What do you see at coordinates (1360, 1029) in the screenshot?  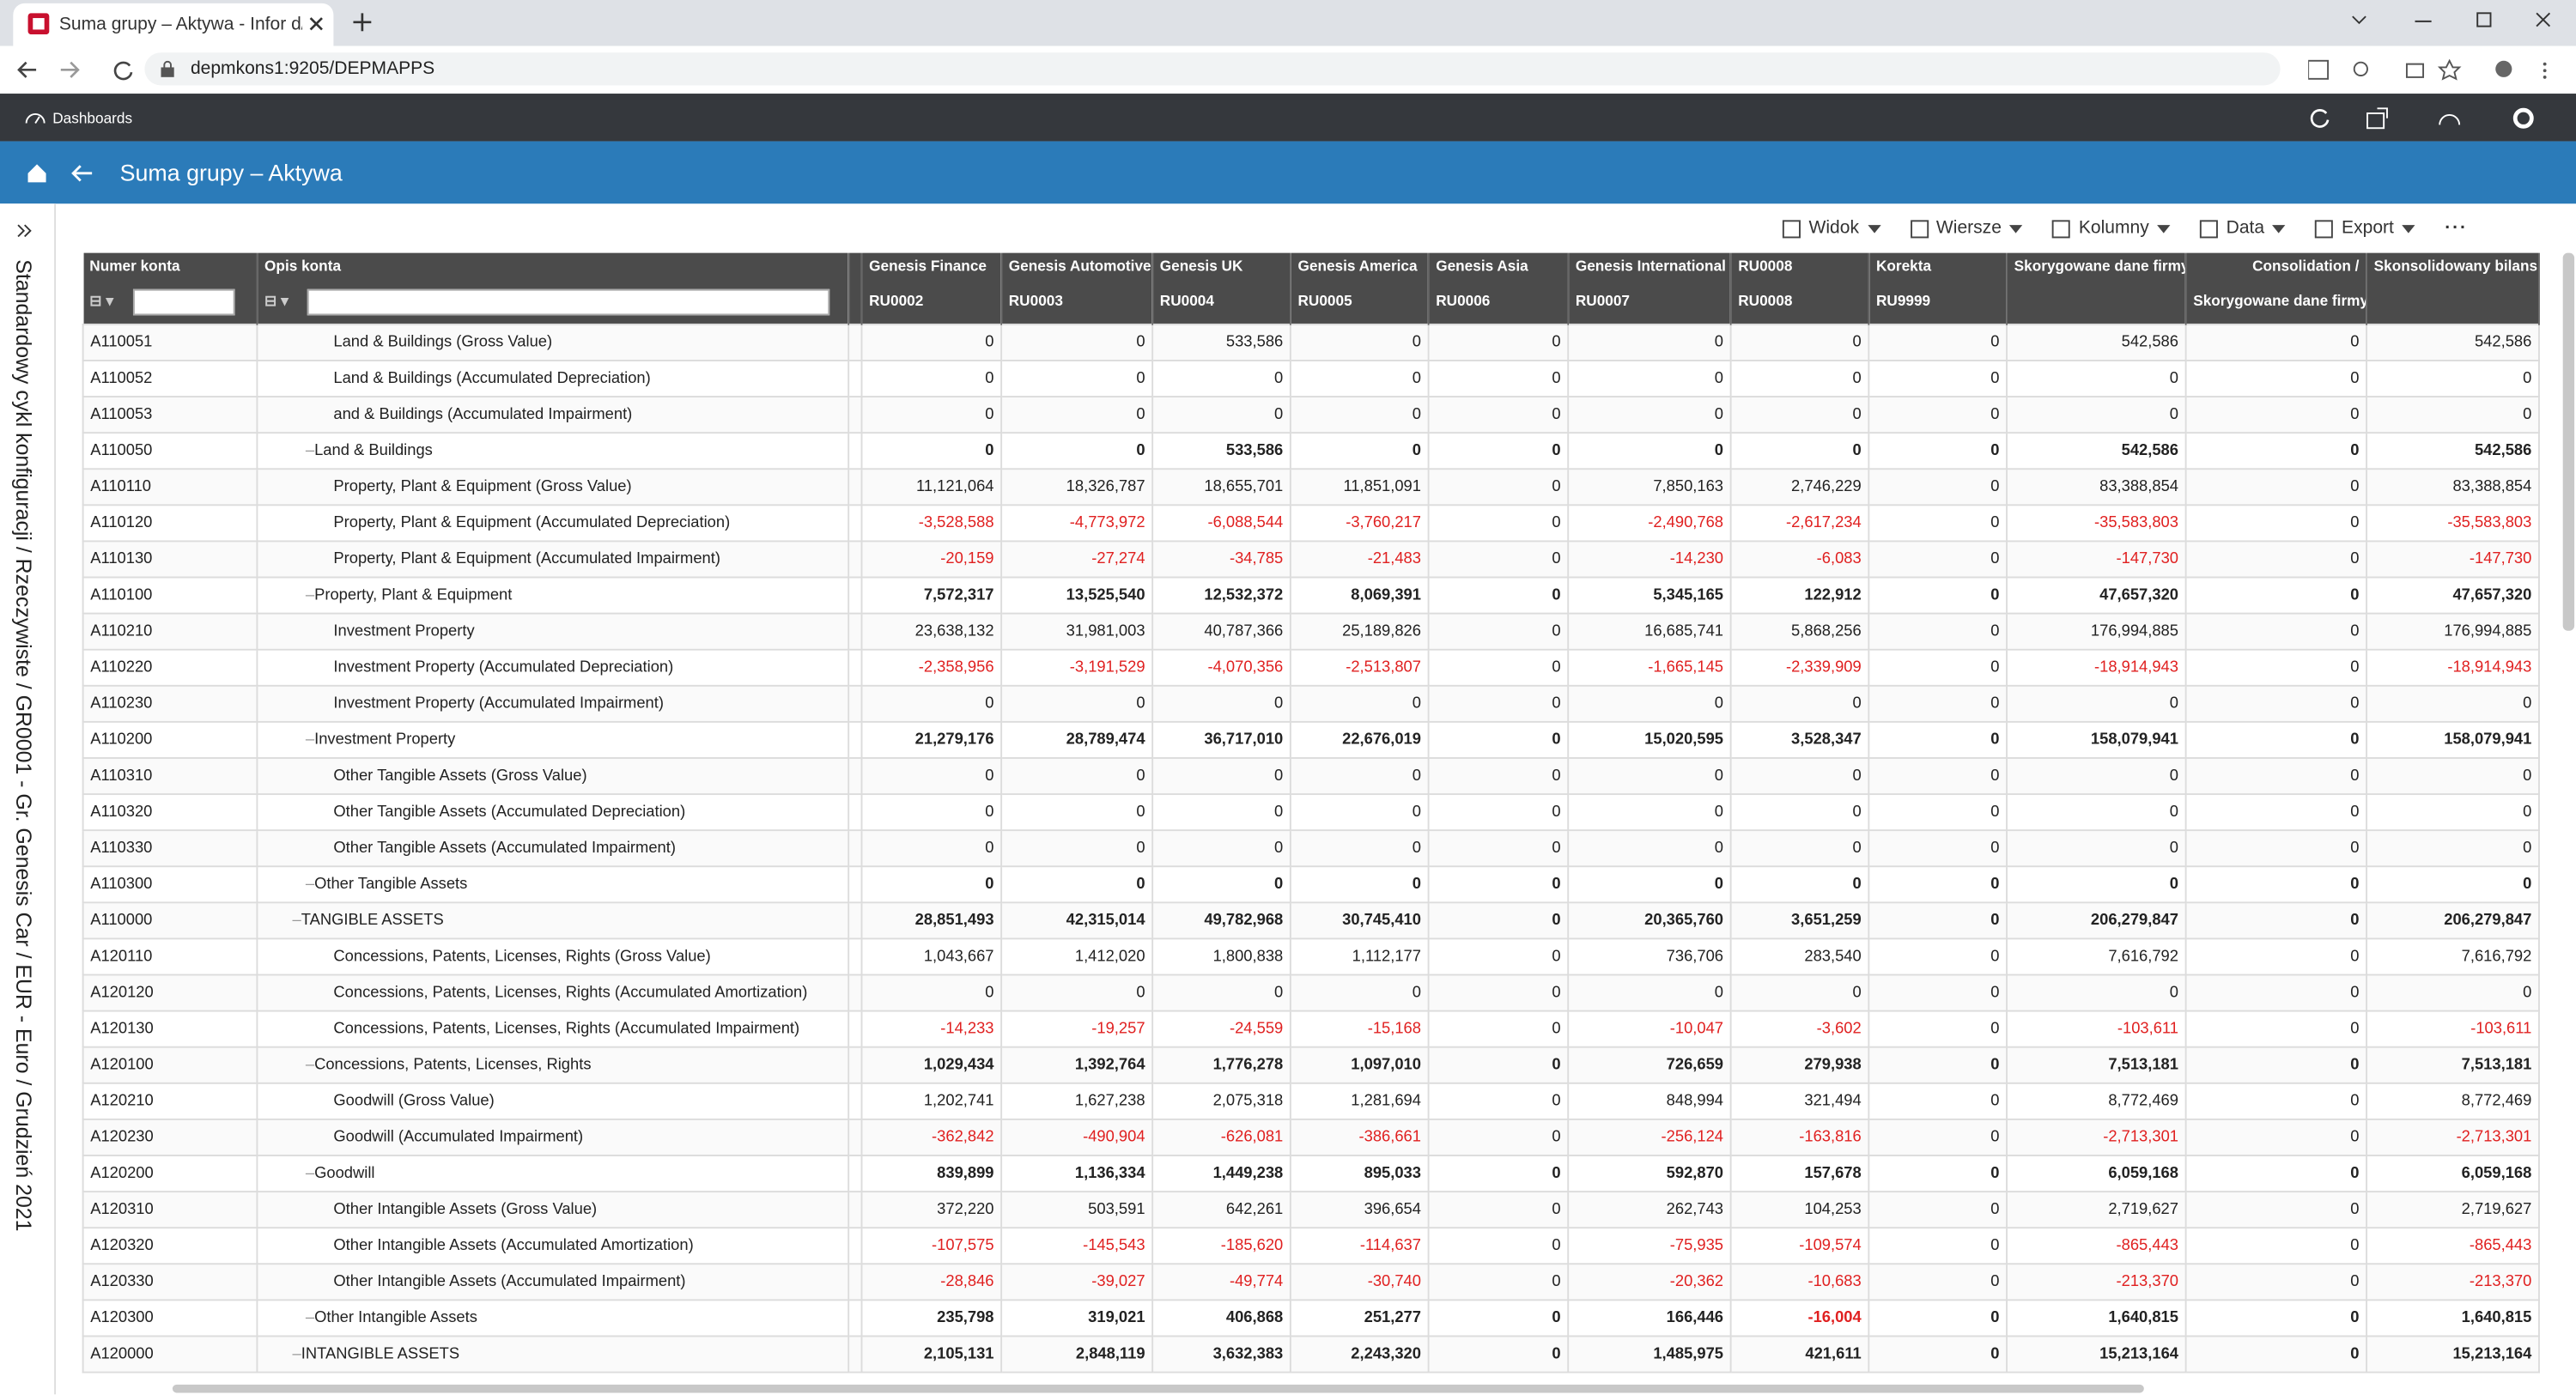 I see `value-cell: -15,168` at bounding box center [1360, 1029].